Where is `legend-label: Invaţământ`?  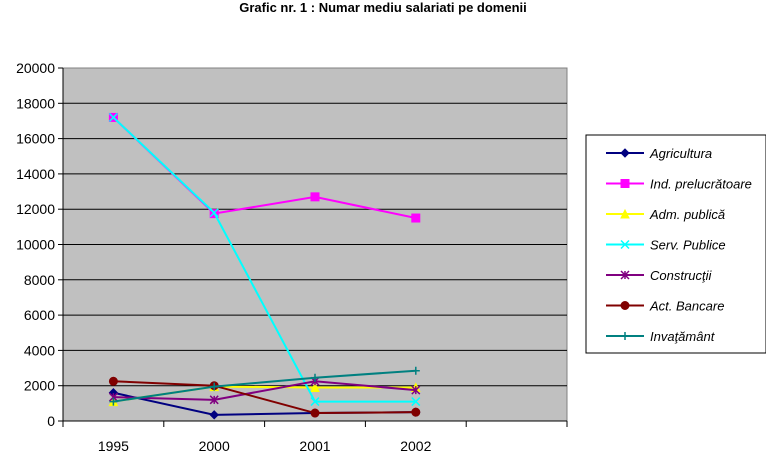 legend-label: Invaţământ is located at coordinates (683, 336).